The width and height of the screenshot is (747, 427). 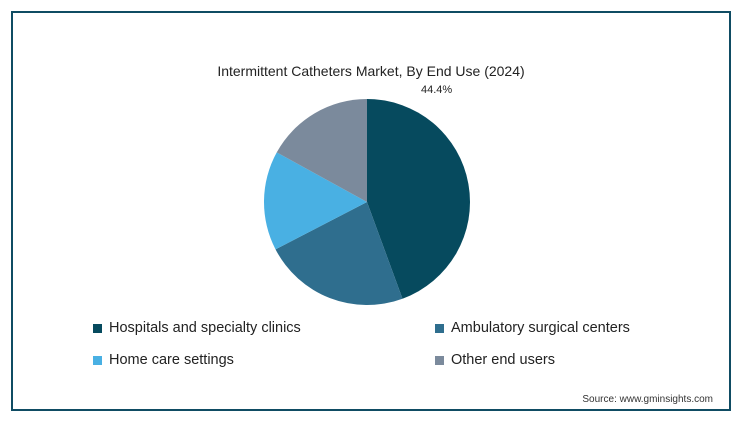 I want to click on legend-swatch-hospitals, so click(x=97, y=328).